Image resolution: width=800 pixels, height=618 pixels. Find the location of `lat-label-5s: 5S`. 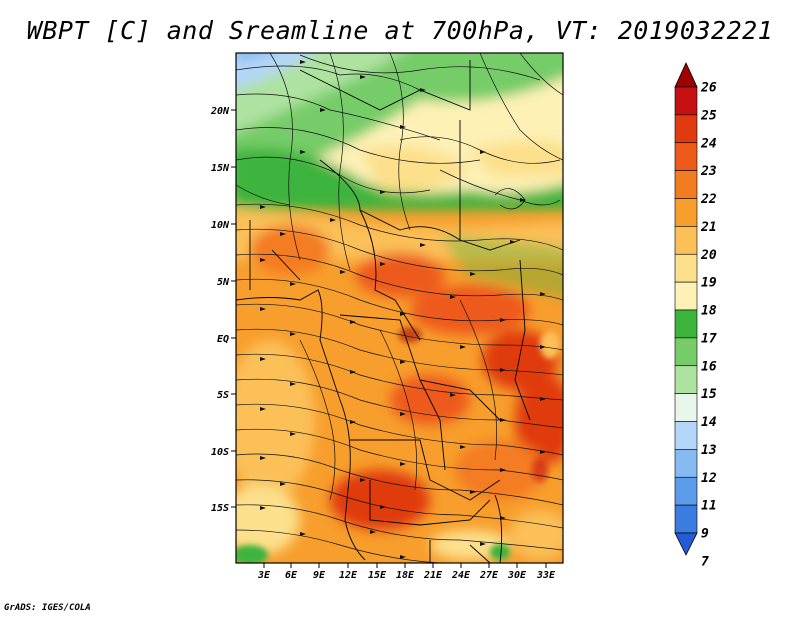

lat-label-5s: 5S is located at coordinates (223, 395).